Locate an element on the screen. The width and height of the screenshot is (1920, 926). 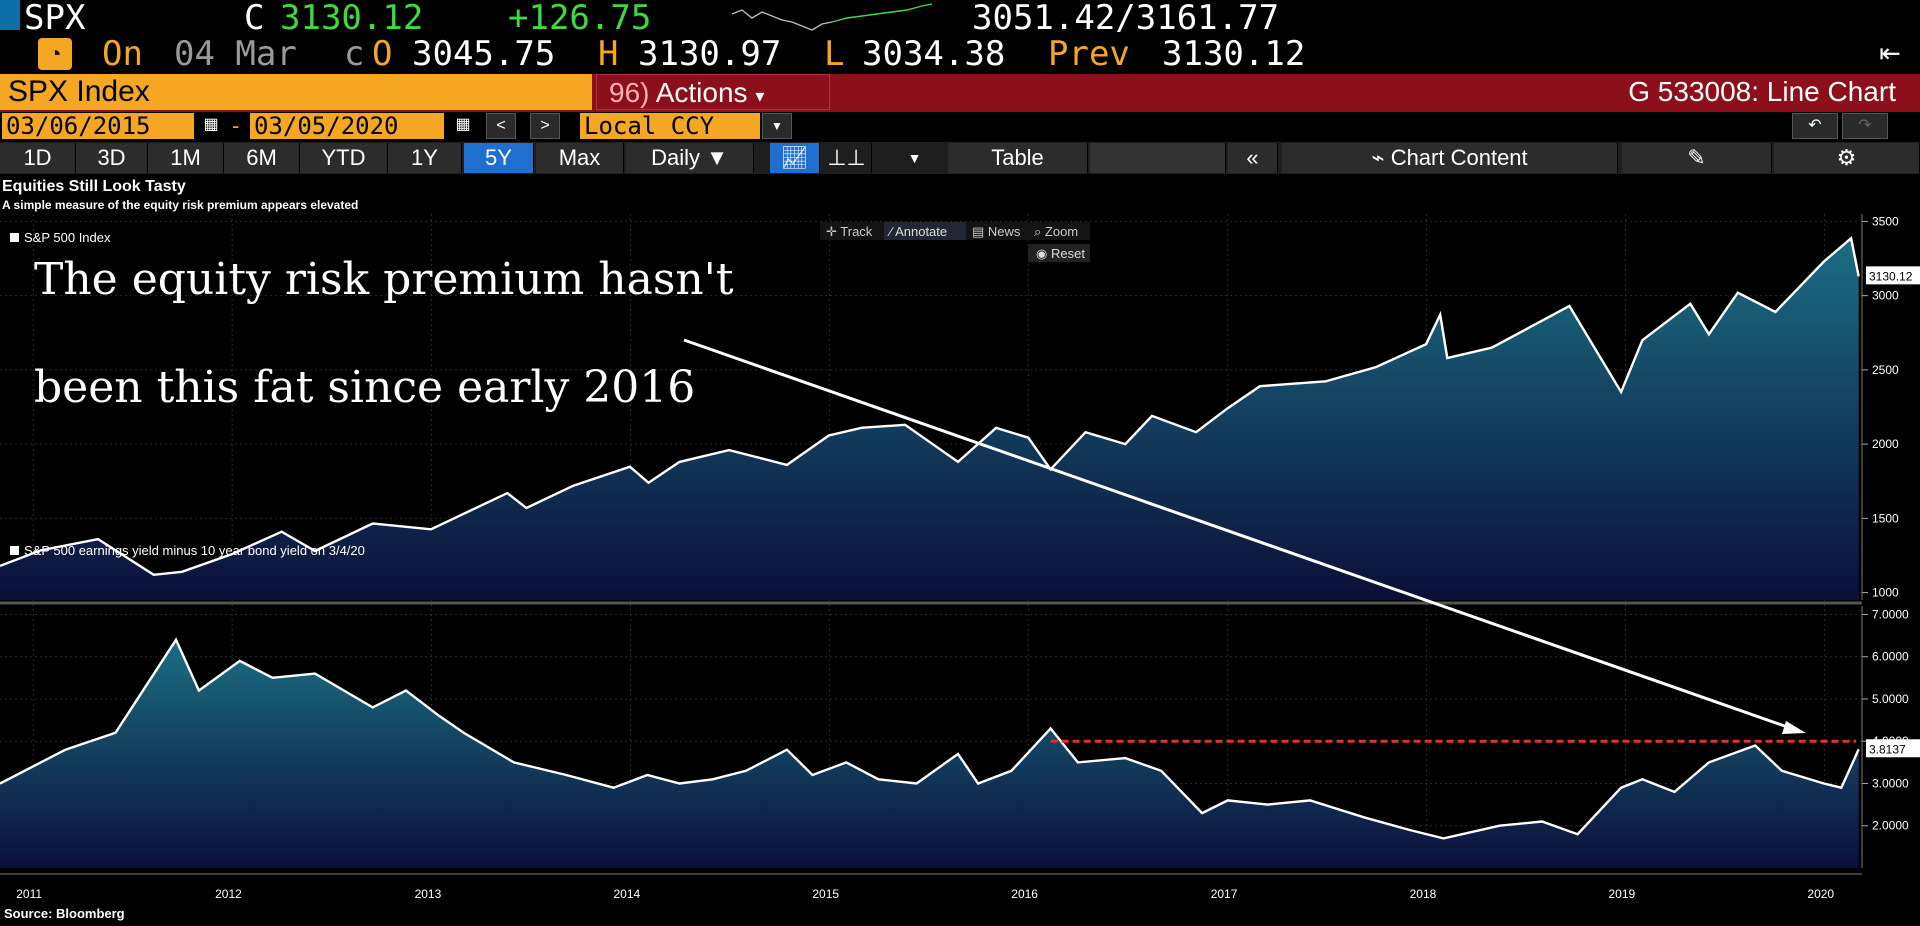
start-date-field: 03/06/2015 is located at coordinates (98, 126).